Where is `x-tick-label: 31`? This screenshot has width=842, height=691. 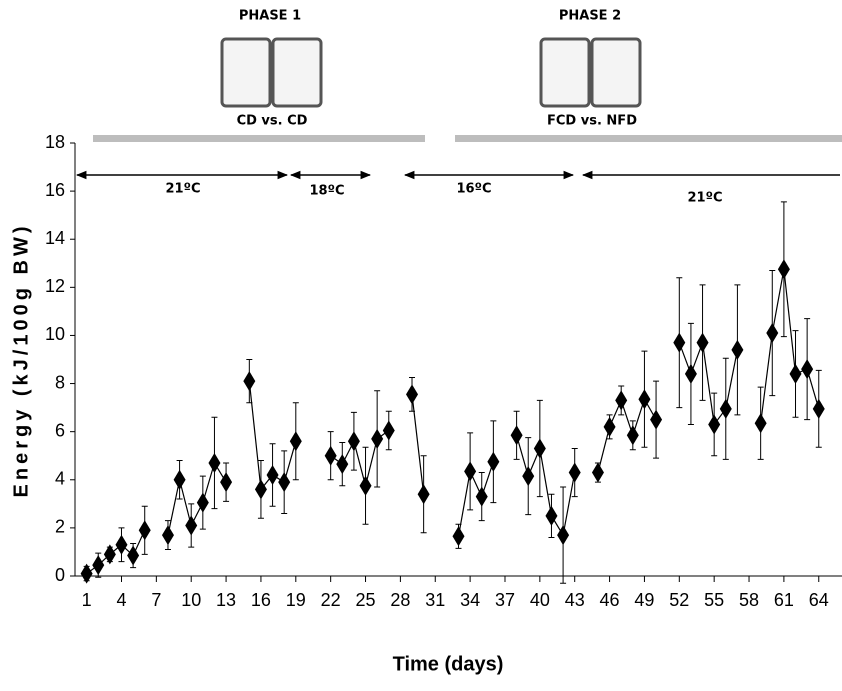
x-tick-label: 31 is located at coordinates (435, 600).